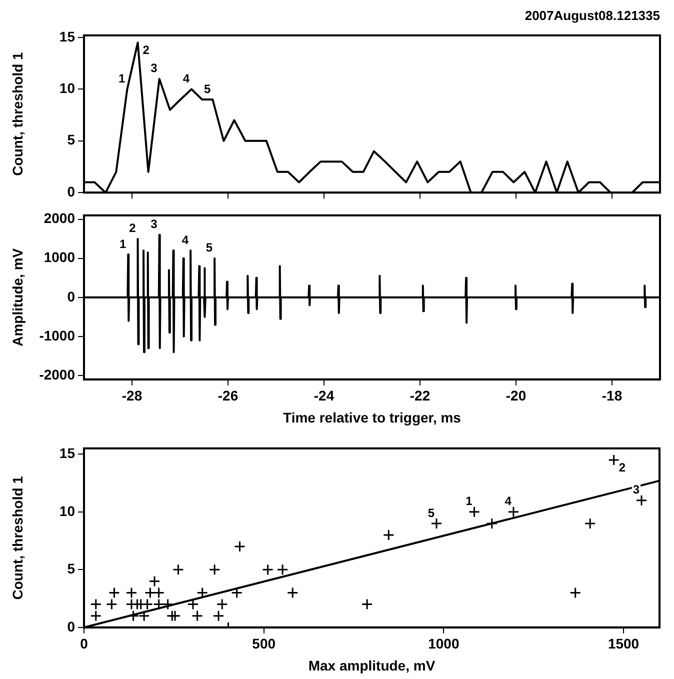 The height and width of the screenshot is (679, 674). I want to click on y-axis-title: Amplitude, mV, so click(17, 297).